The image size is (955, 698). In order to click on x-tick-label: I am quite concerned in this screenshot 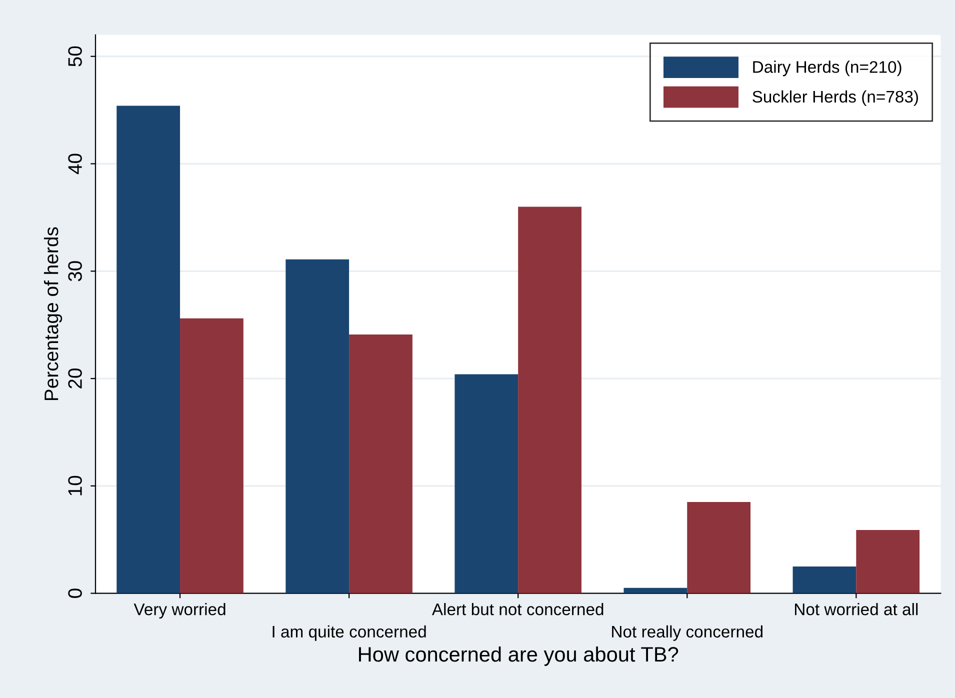, I will do `click(349, 633)`.